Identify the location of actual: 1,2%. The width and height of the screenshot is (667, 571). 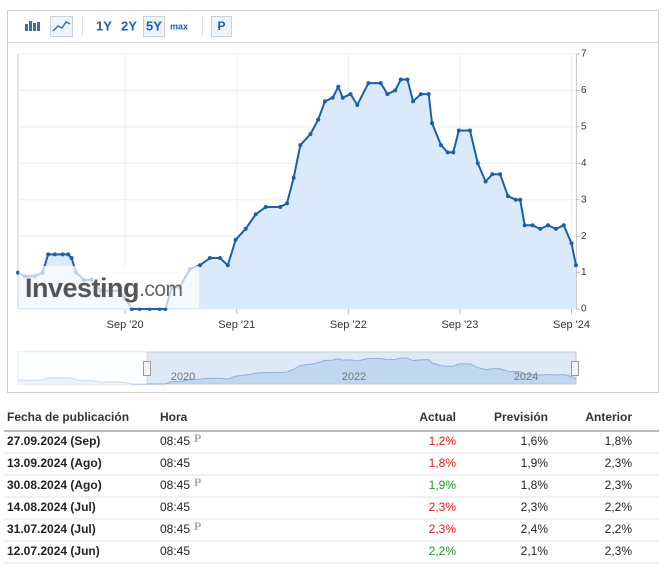
(443, 441).